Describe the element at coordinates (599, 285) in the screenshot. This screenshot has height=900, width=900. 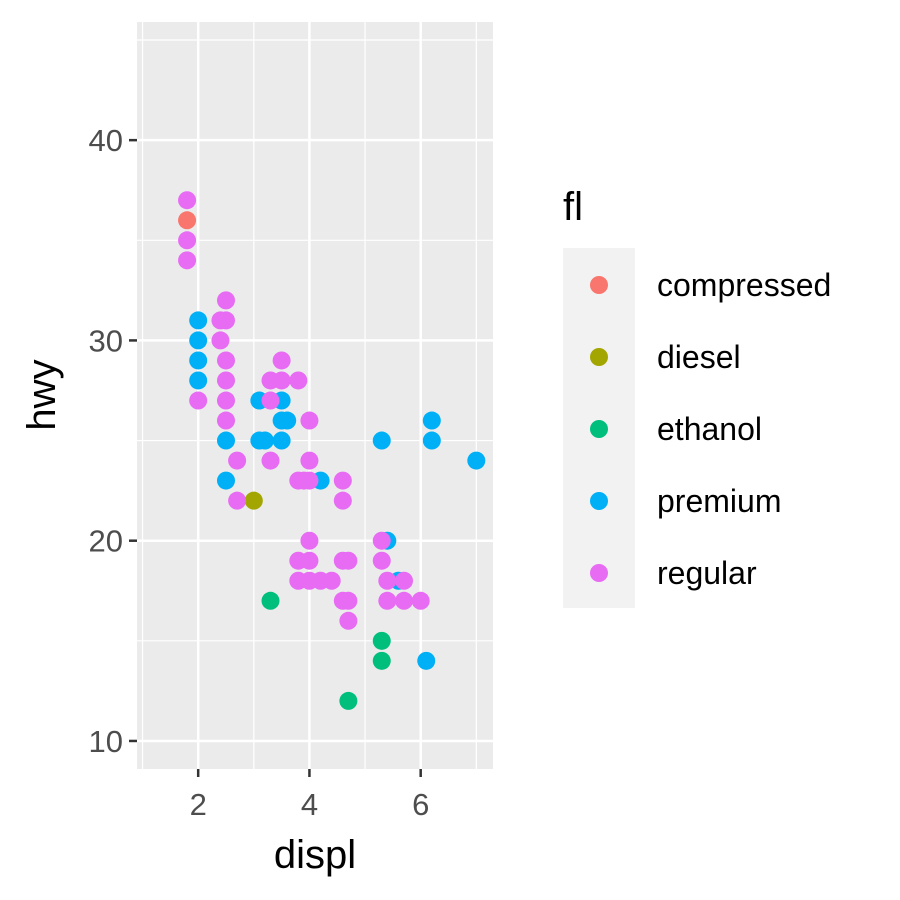
I see `legend-key-compressed` at that location.